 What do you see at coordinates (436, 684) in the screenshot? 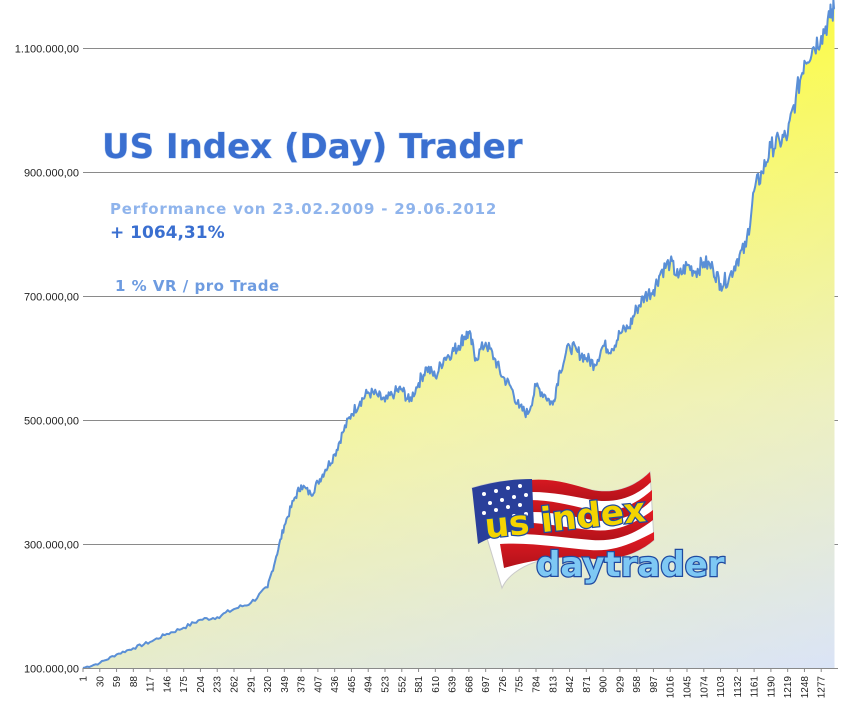
I see `x-tick-label: 610` at bounding box center [436, 684].